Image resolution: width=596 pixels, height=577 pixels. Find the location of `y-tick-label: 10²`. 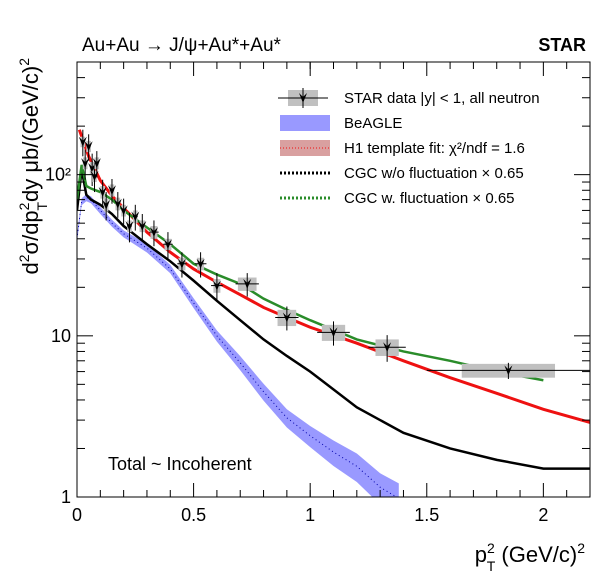

y-tick-label: 10² is located at coordinates (58, 175).